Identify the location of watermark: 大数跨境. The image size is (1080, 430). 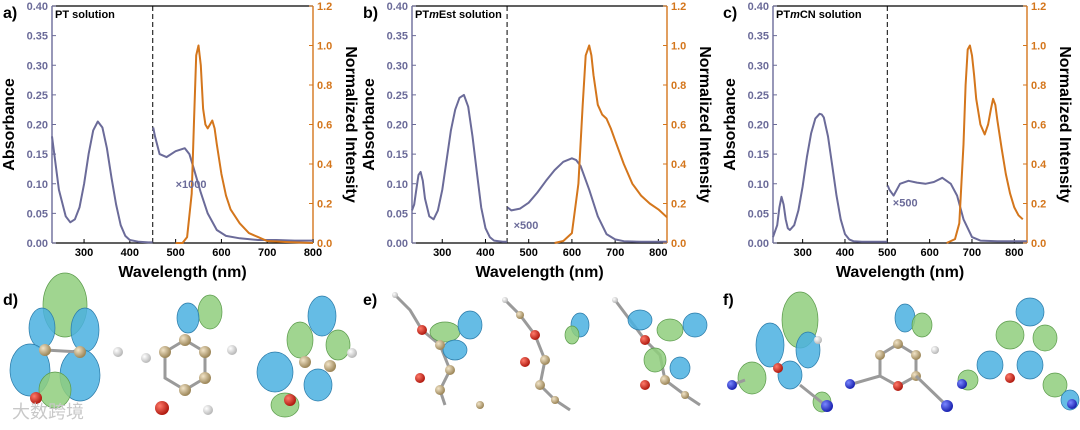
(48, 412).